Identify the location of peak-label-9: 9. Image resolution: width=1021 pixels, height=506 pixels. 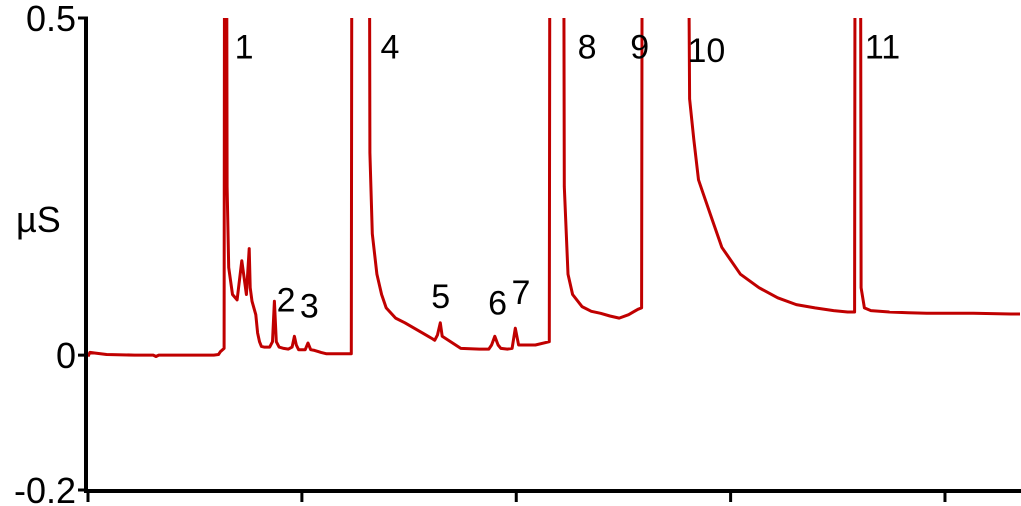
(639, 47).